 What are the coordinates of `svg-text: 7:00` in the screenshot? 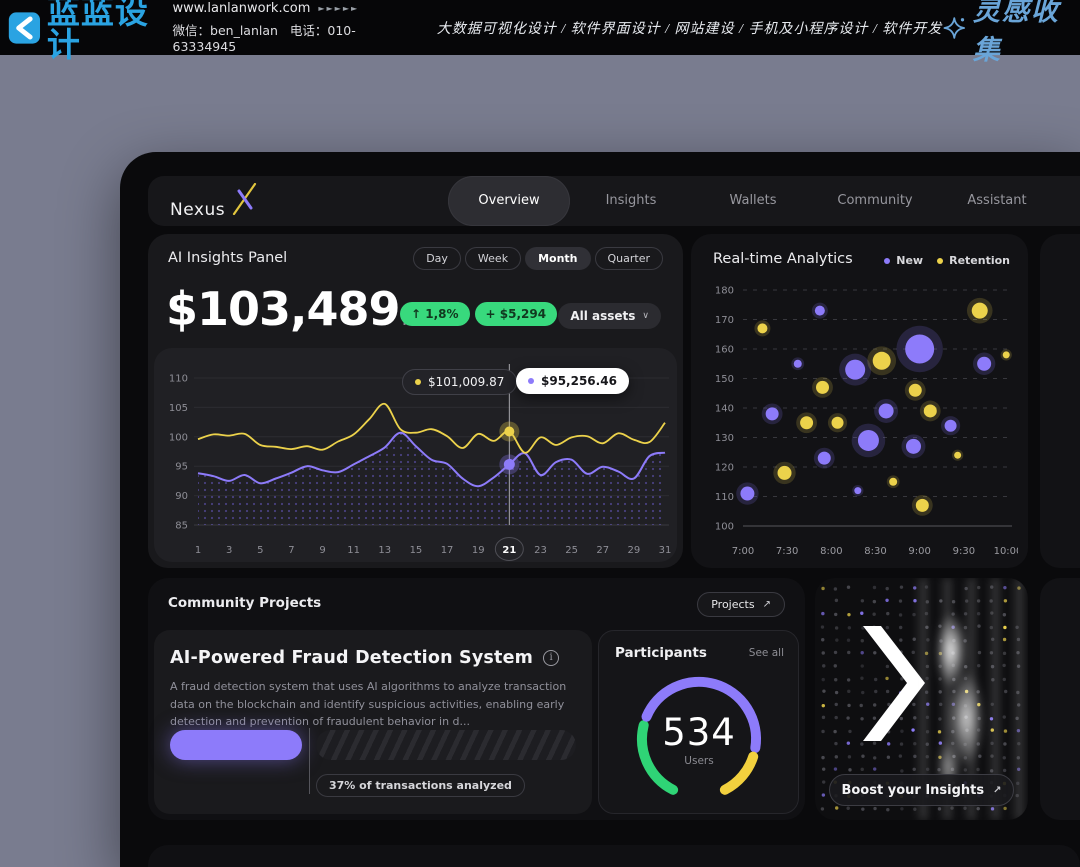 It's located at (743, 551).